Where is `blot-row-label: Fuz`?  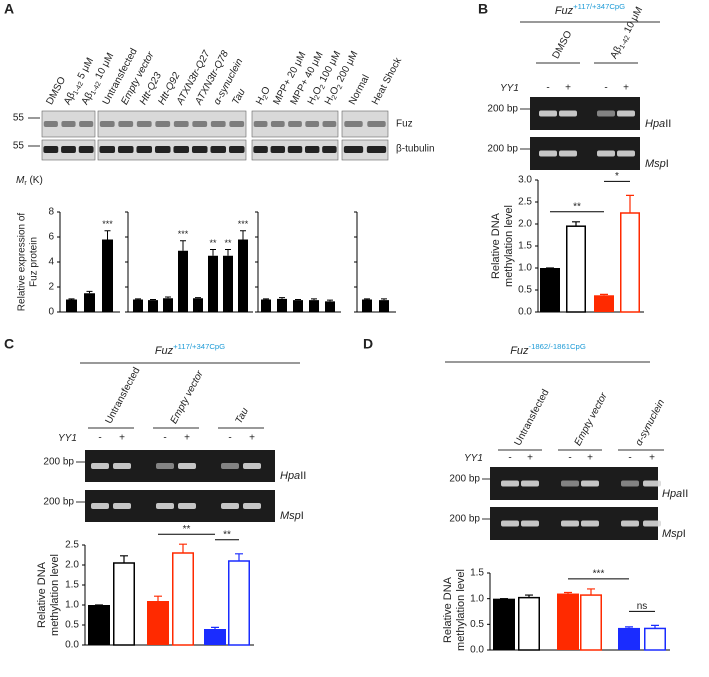 blot-row-label: Fuz is located at coordinates (404, 124).